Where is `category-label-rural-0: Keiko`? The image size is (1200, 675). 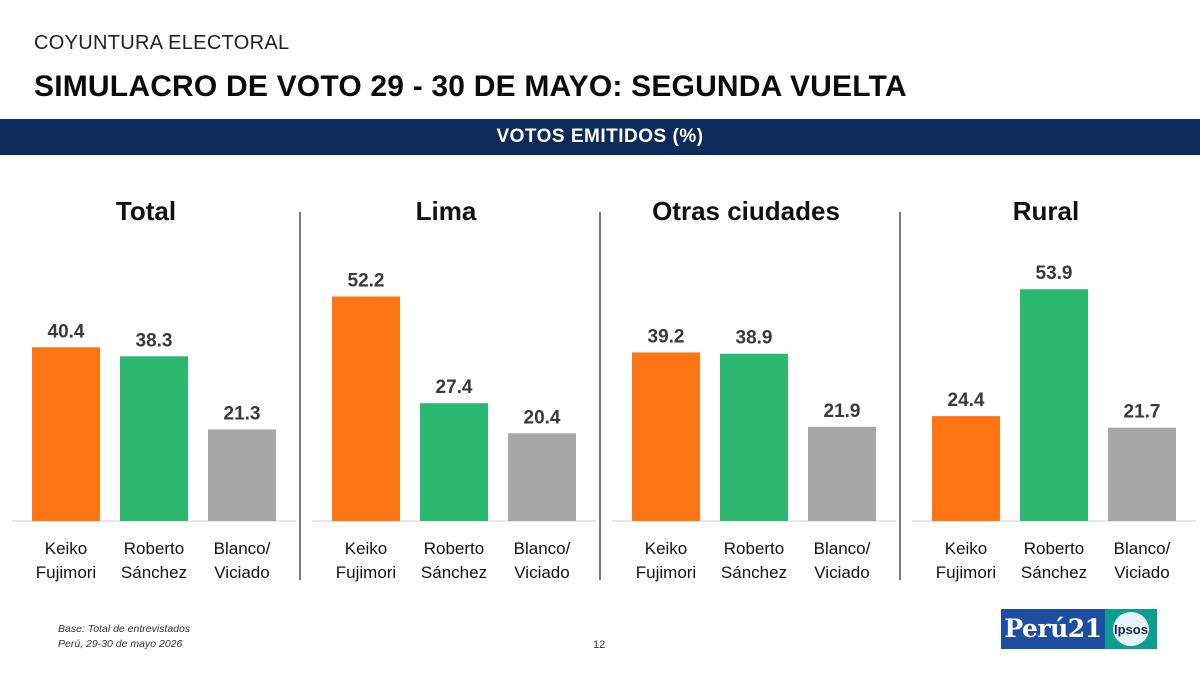
category-label-rural-0: Keiko is located at coordinates (966, 548).